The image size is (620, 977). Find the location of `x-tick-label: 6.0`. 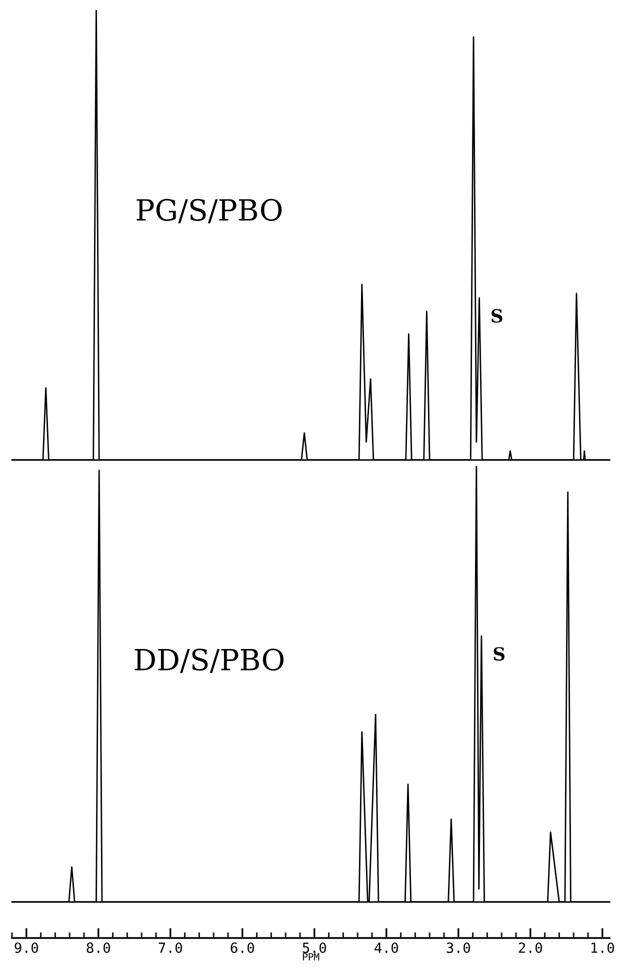

x-tick-label: 6.0 is located at coordinates (242, 947).